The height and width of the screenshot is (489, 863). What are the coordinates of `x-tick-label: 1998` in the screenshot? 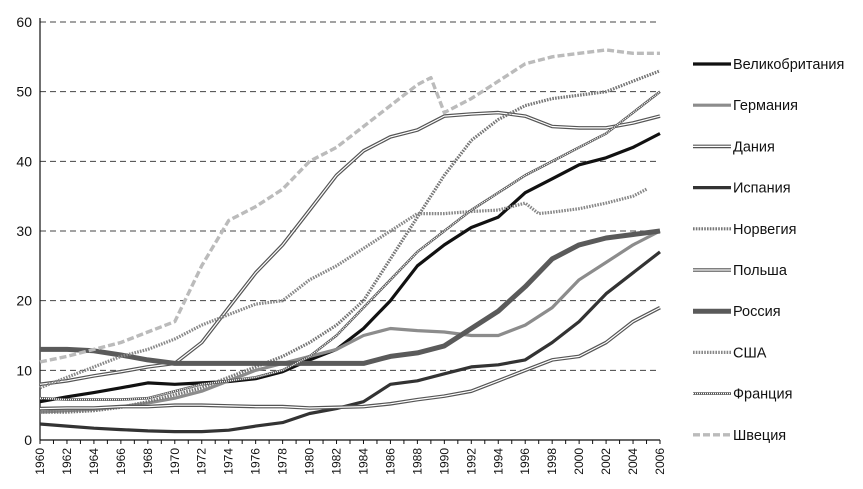 It's located at (552, 461).